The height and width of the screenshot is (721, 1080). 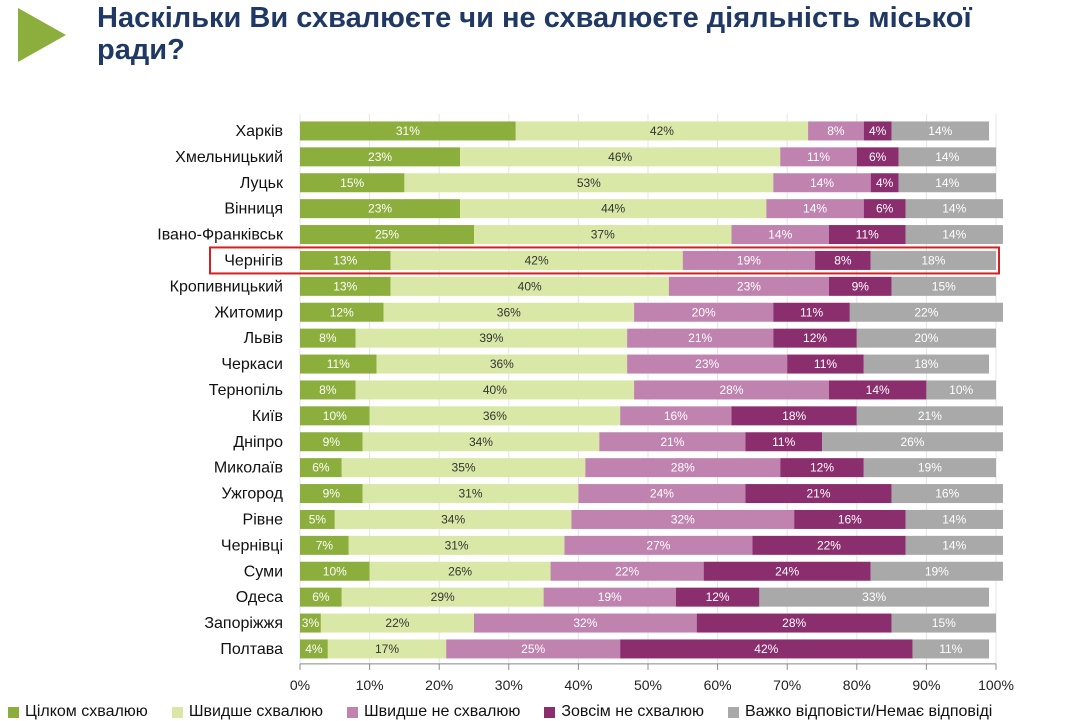 I want to click on x-tick-label: 40%, so click(x=578, y=685).